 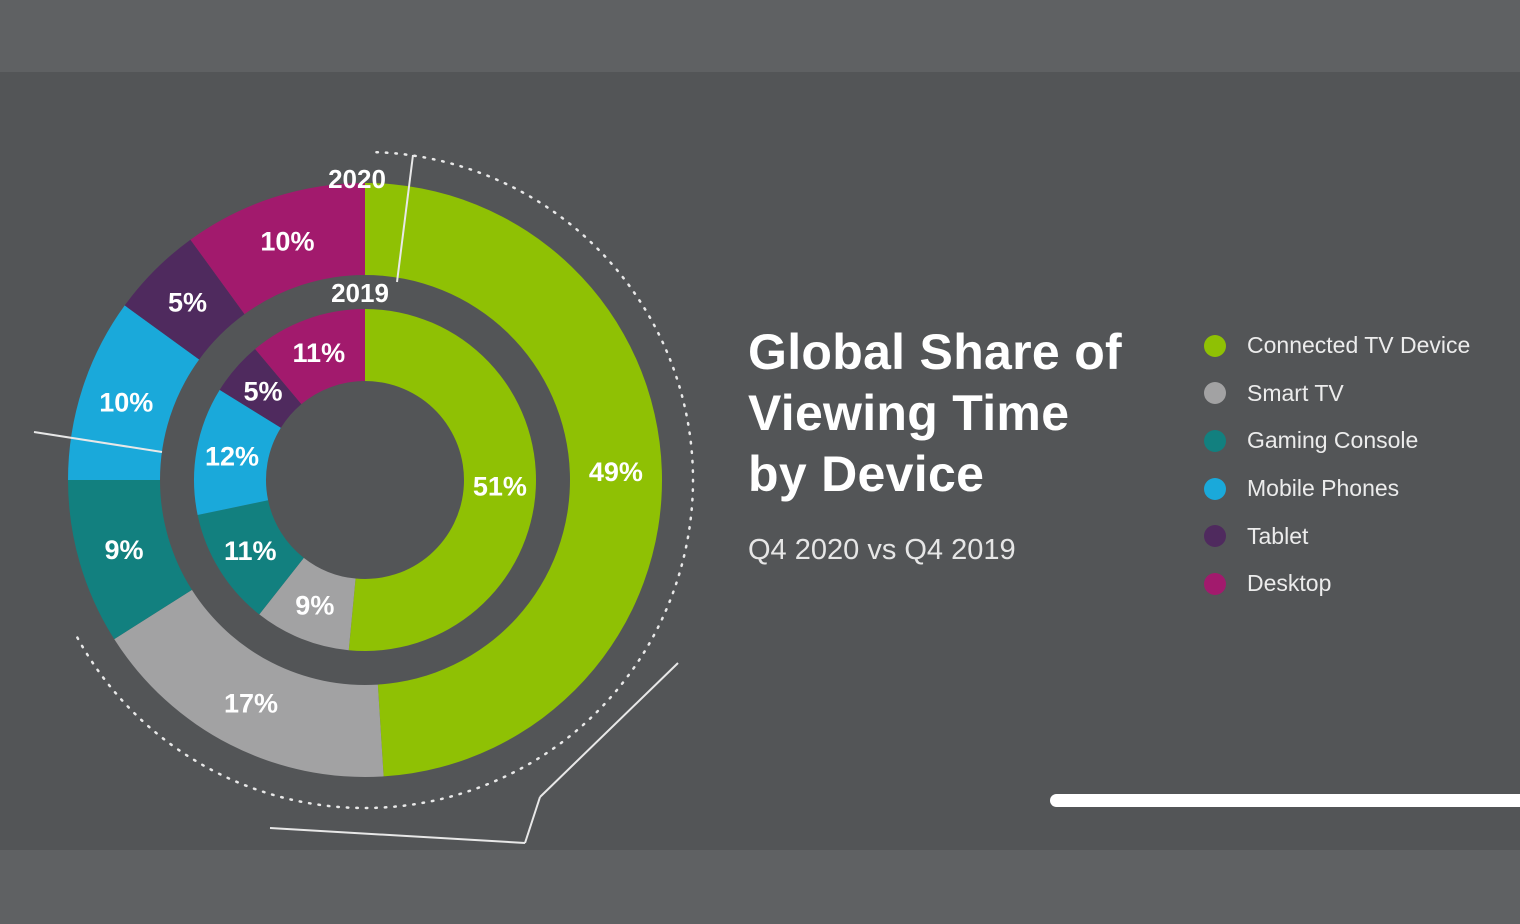 I want to click on legend-label: Gaming Console, so click(x=1333, y=440).